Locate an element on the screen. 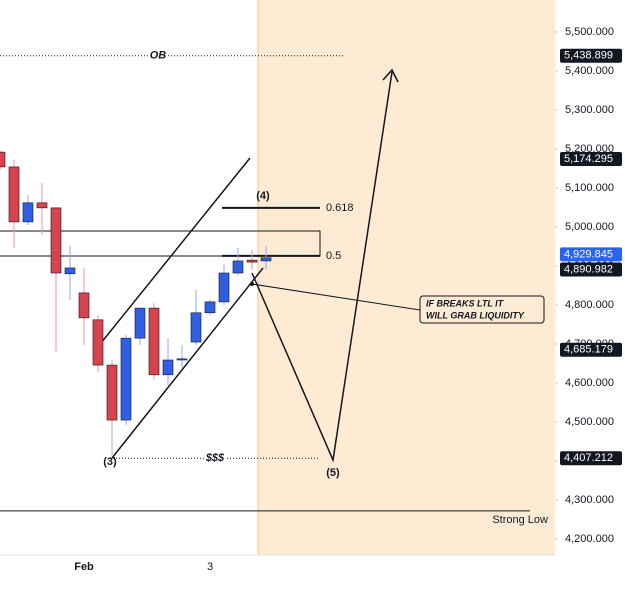  annotation-text: WILL GRAB LIQUIDITY is located at coordinates (475, 315).